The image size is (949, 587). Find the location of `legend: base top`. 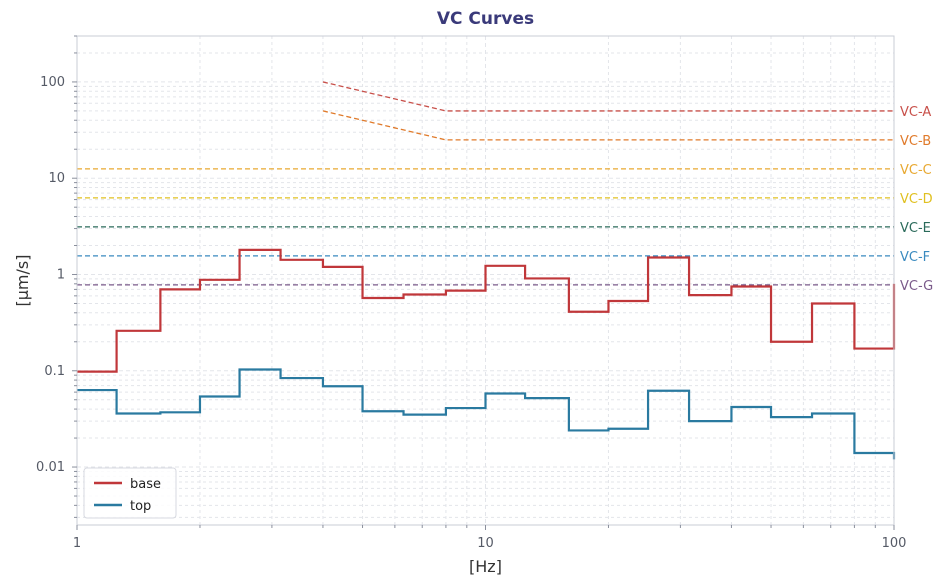

legend: base top is located at coordinates (130, 493).